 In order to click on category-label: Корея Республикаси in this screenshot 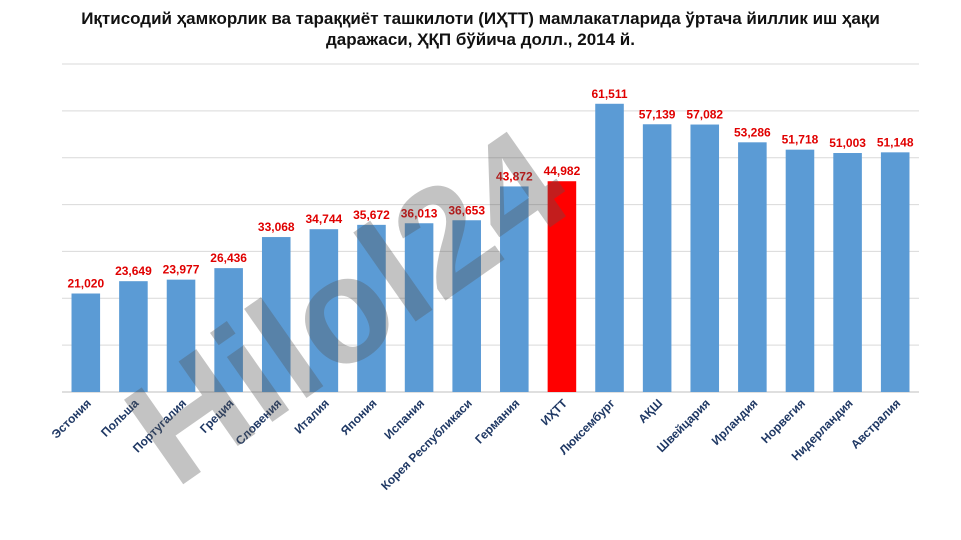, I will do `click(426, 444)`.